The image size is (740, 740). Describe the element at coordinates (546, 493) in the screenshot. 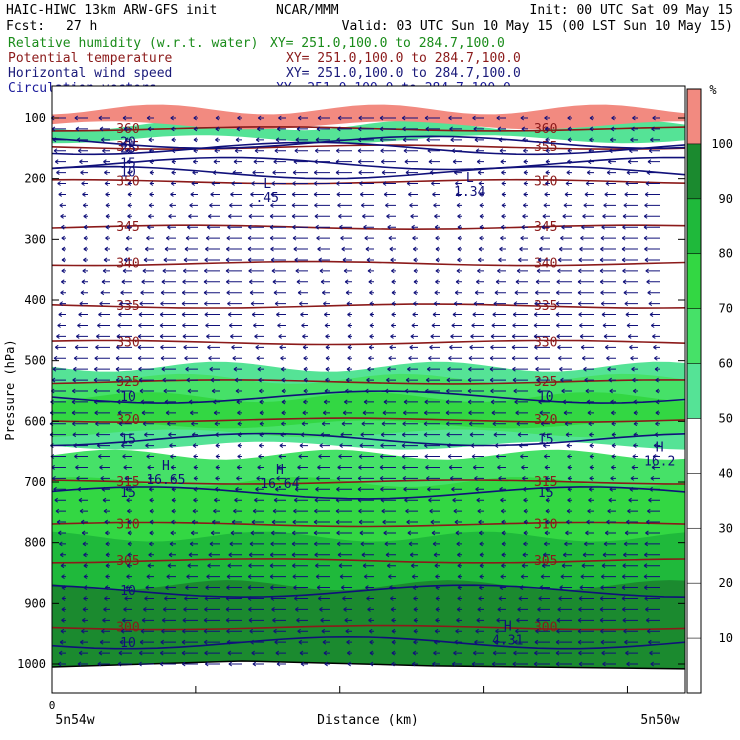

I see `wind-contour-label: 15` at that location.